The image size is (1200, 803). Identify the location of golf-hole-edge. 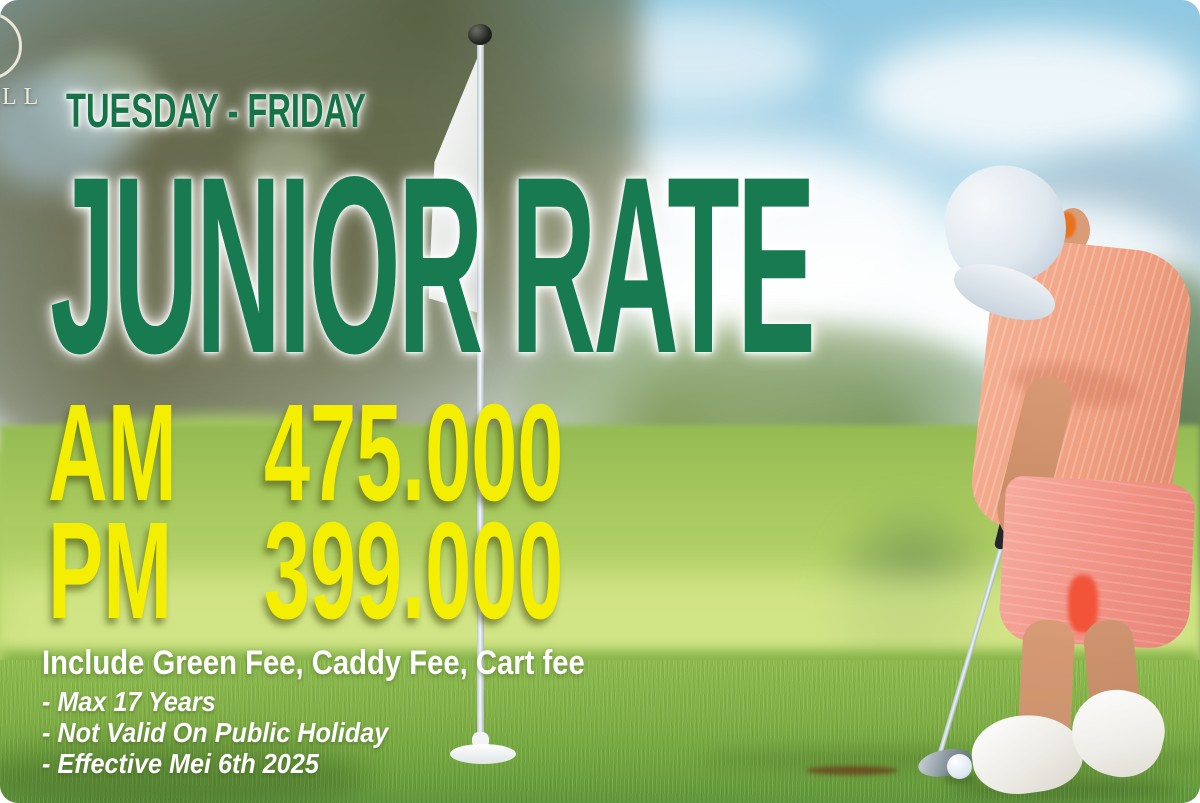
(852, 770).